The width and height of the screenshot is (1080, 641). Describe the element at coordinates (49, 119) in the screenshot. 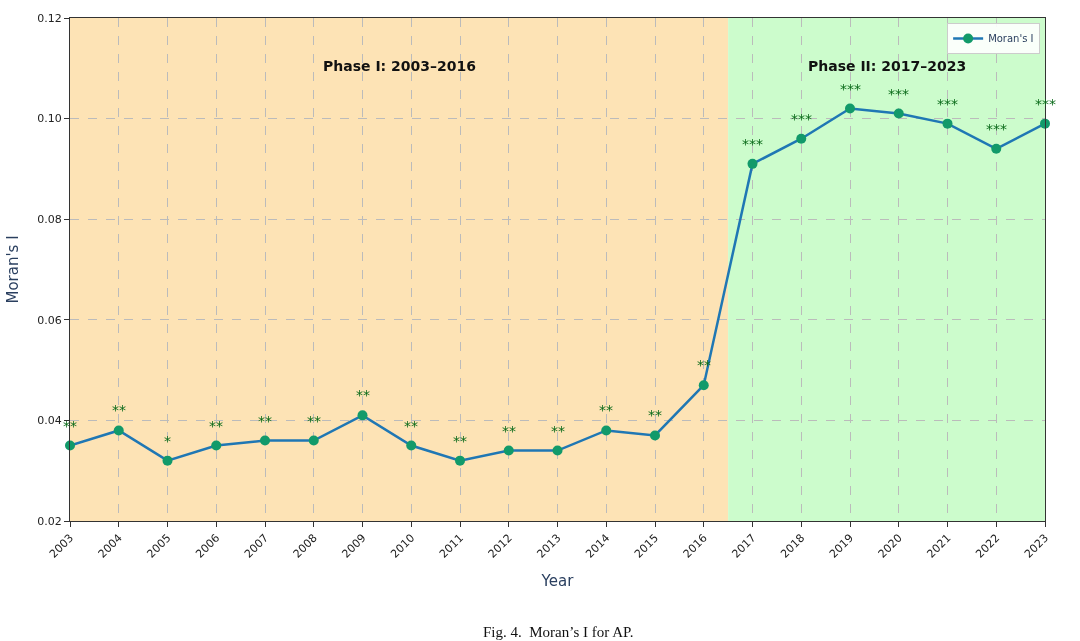

I see `y-tick-label: 0.10` at that location.